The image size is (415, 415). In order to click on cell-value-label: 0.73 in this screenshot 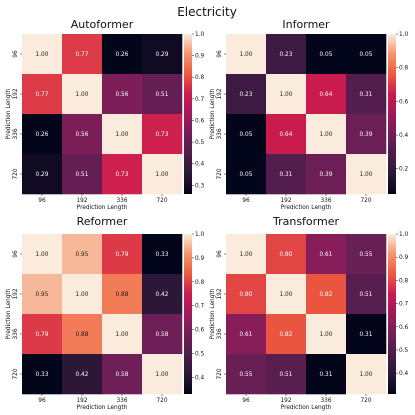, I will do `click(122, 175)`.